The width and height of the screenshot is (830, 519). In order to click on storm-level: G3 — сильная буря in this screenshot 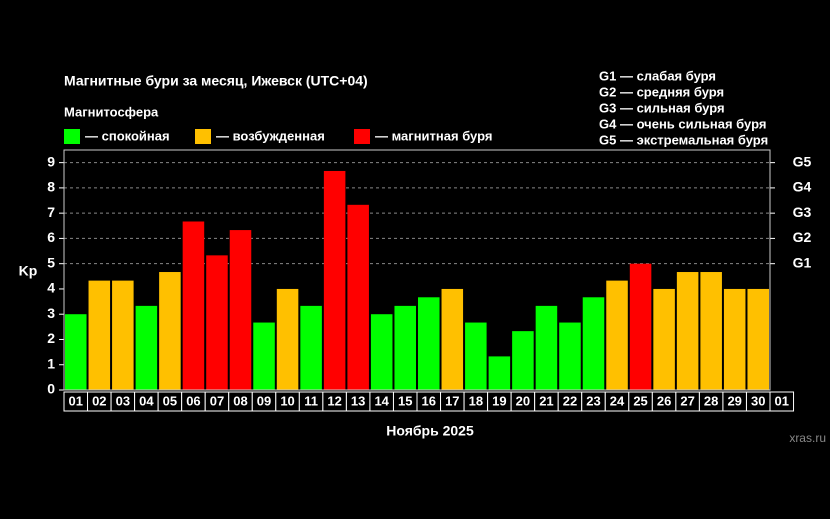, I will do `click(662, 107)`.